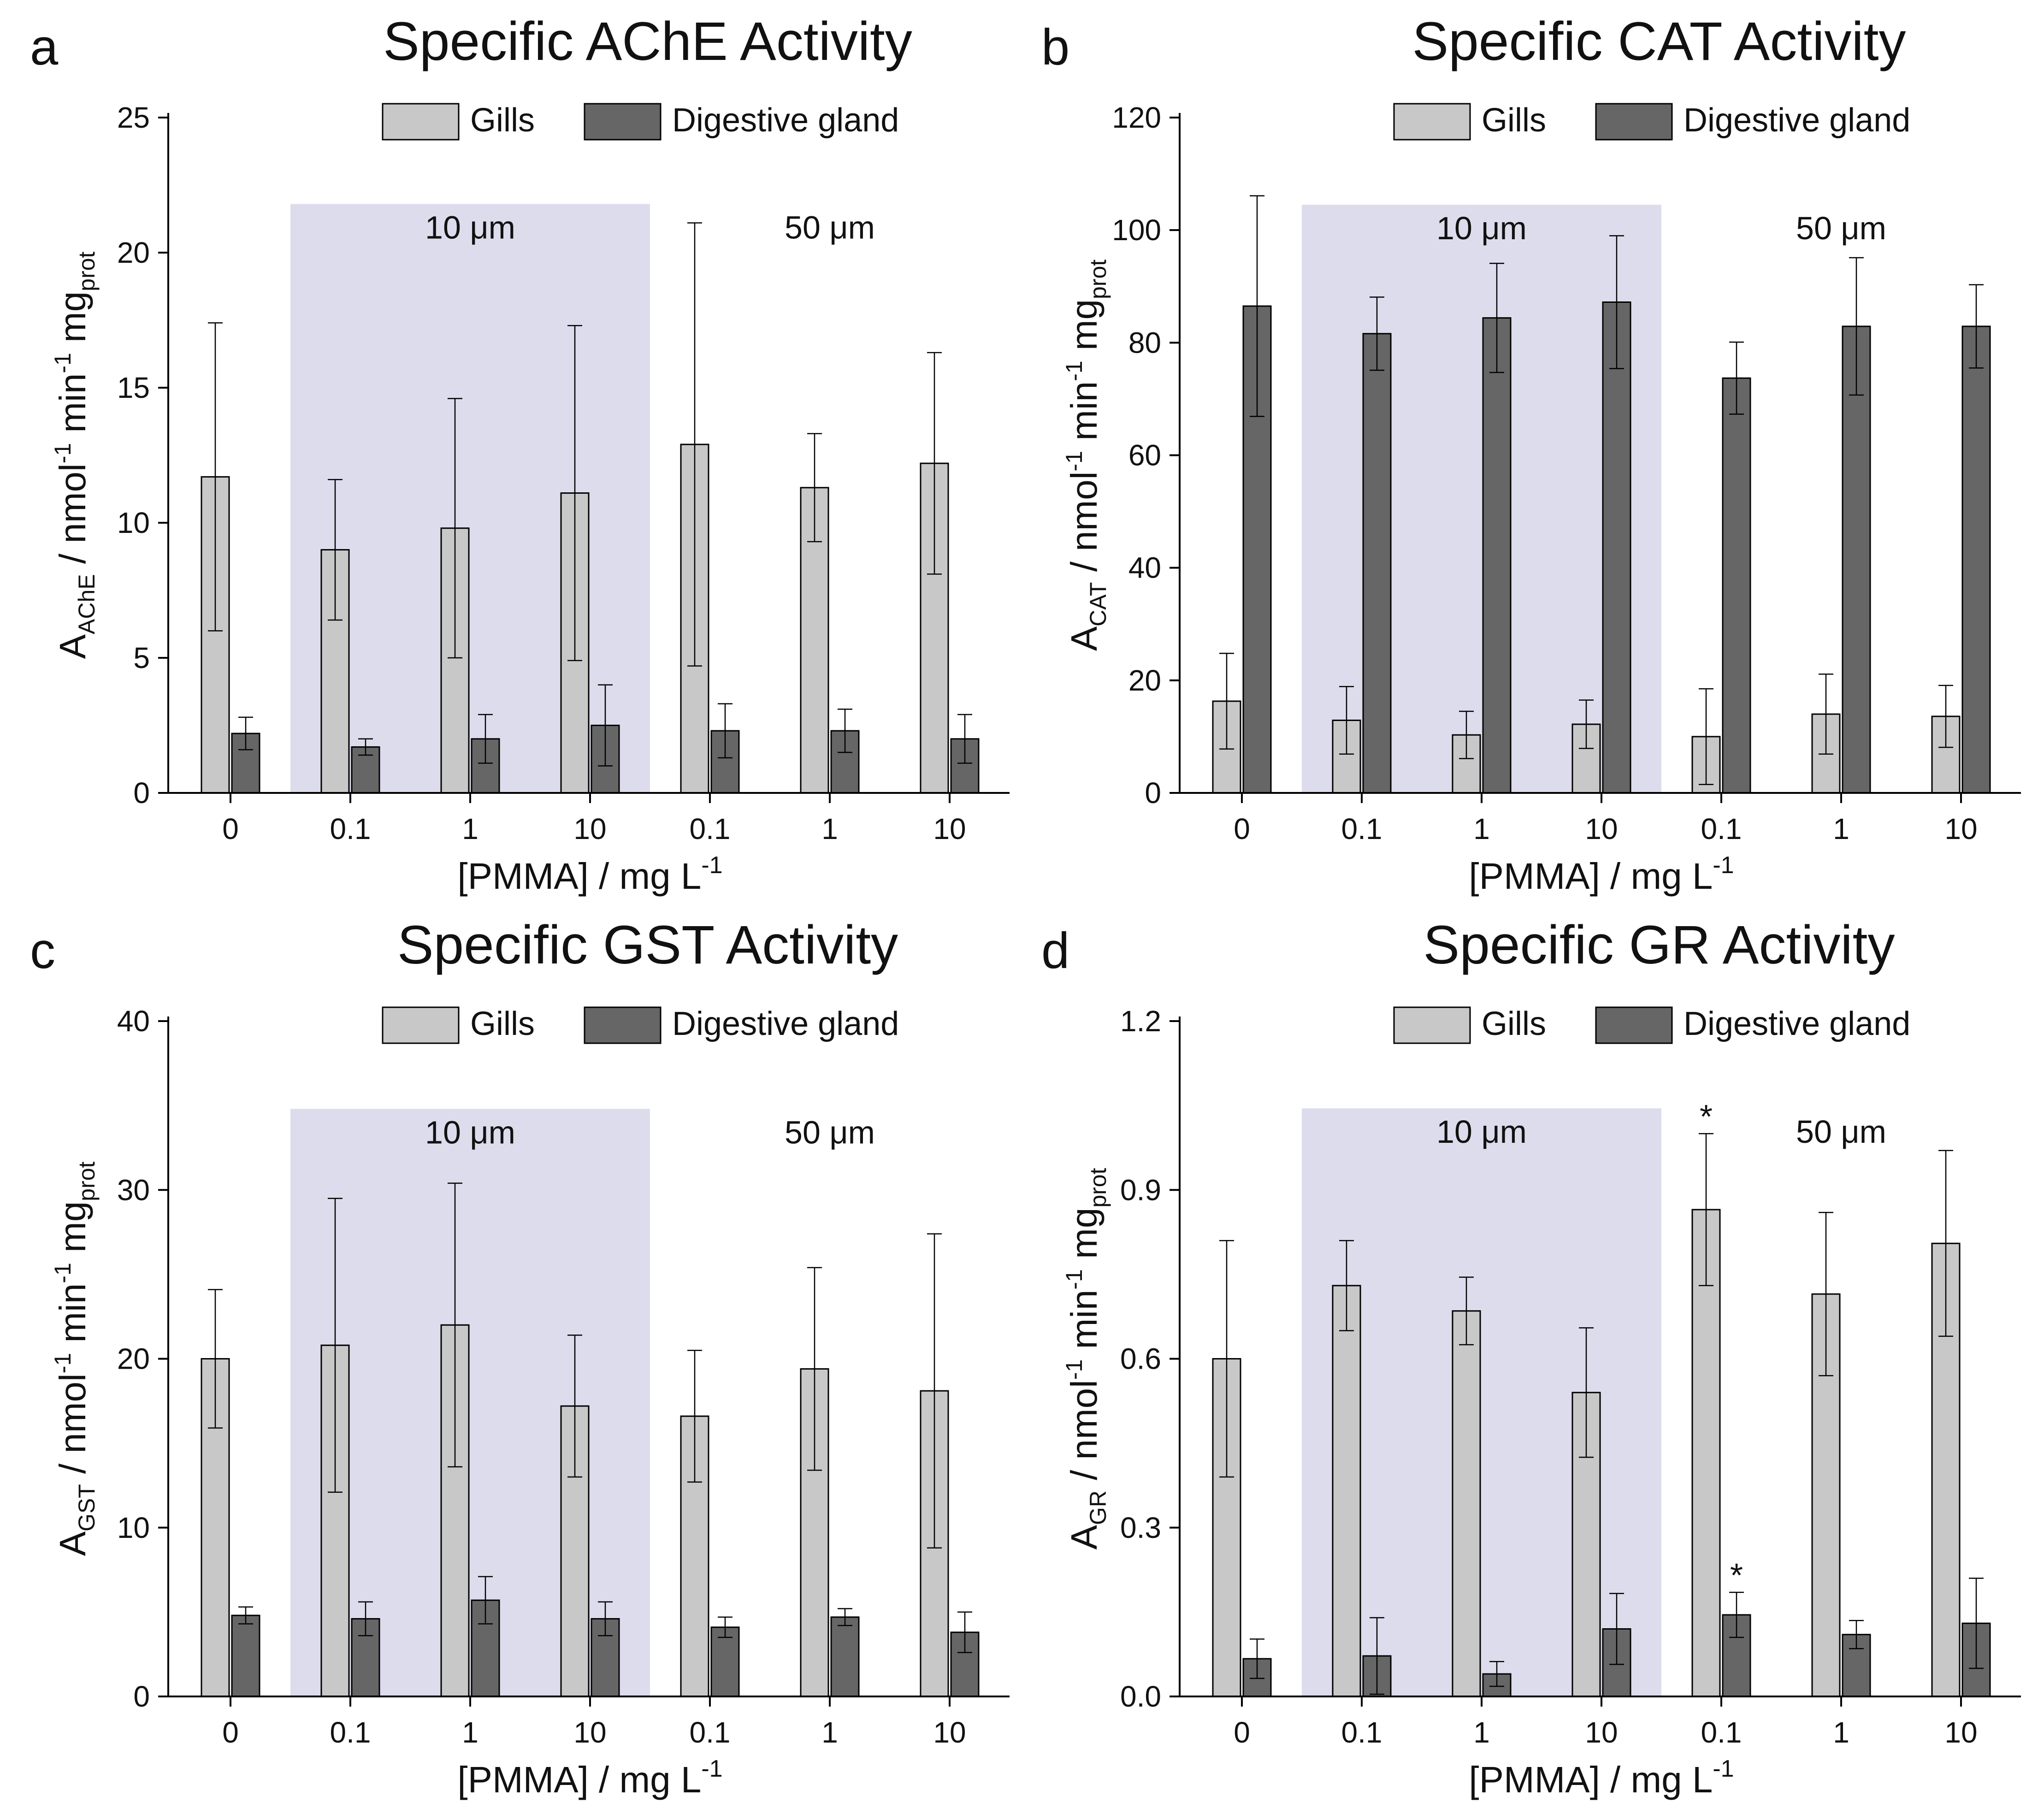 This screenshot has height=1820, width=2038. Describe the element at coordinates (1659, 41) in the screenshot. I see `chart-title: Specific CAT Activity` at that location.